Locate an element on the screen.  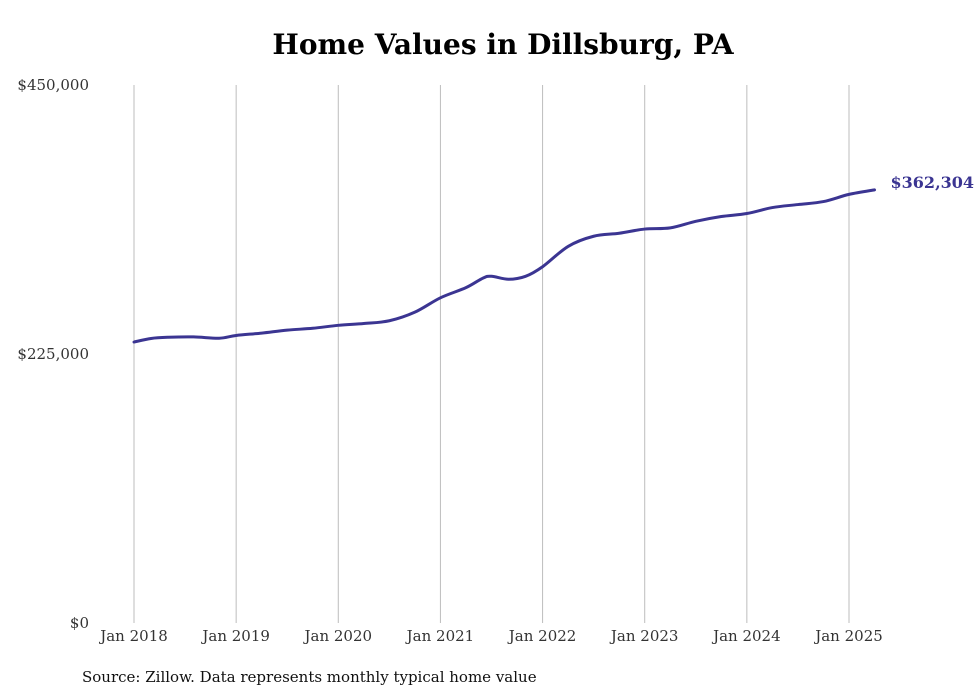
y-tick-label: $225,000 is located at coordinates (53, 354).